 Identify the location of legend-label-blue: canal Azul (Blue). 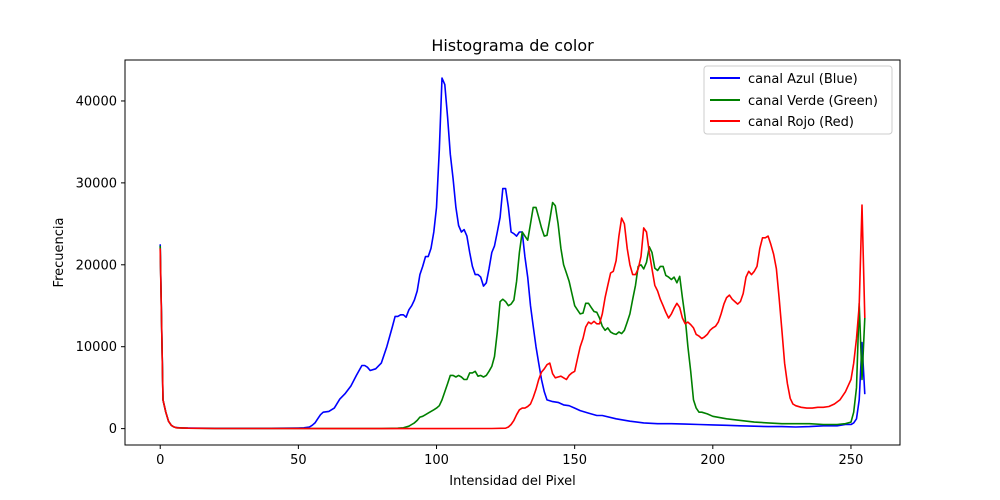
(803, 79).